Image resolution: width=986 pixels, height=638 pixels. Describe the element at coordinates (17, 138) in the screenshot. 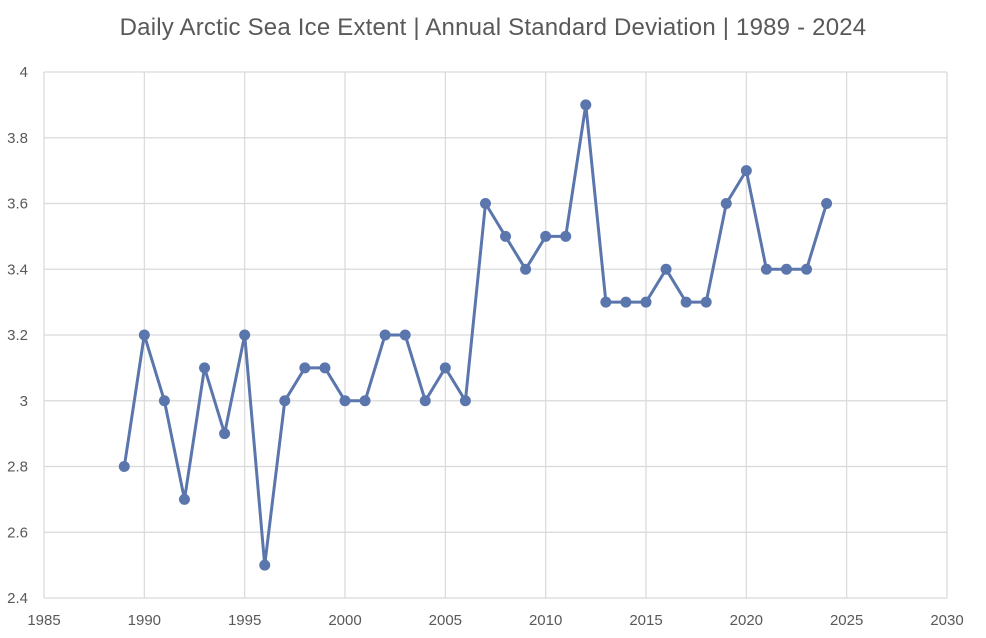

I see `y-tick-label: 3.8` at that location.